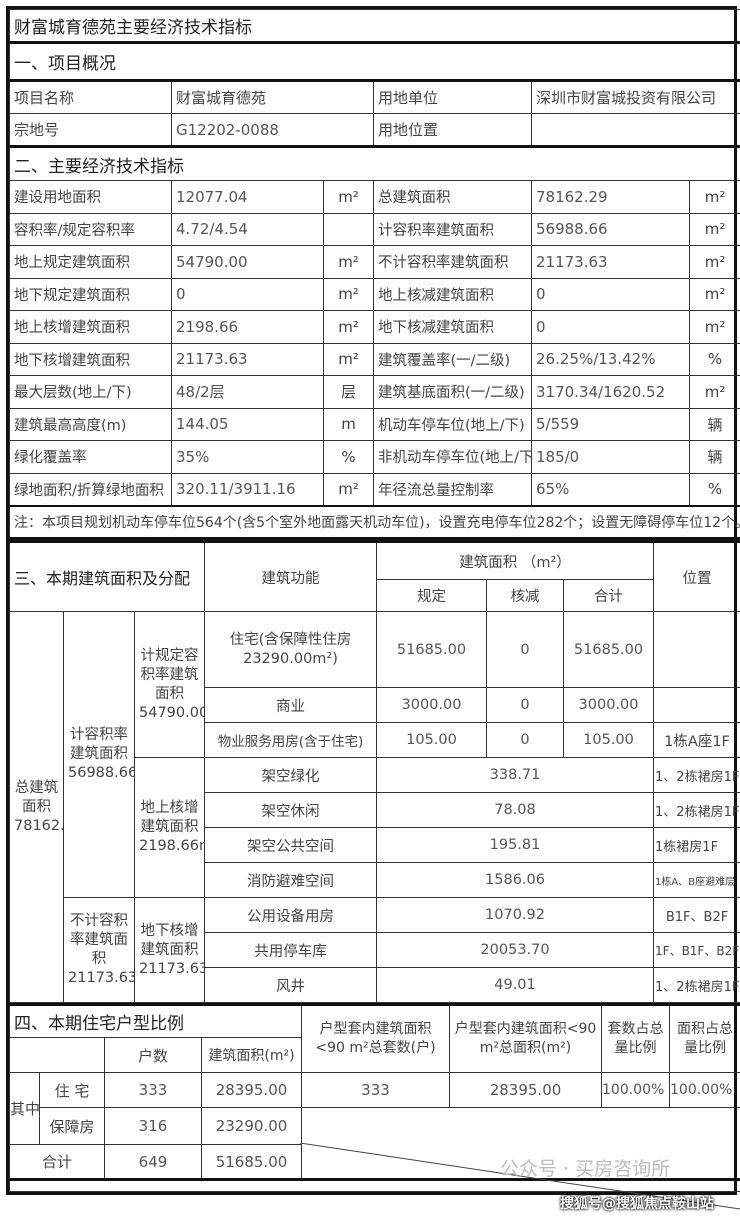 The image size is (740, 1223). I want to click on function-header: 建筑功能, so click(291, 577).